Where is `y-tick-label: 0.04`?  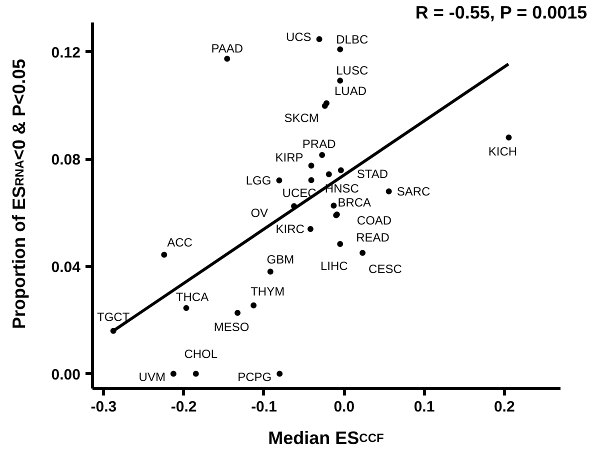 y-tick-label: 0.04 is located at coordinates (66, 267).